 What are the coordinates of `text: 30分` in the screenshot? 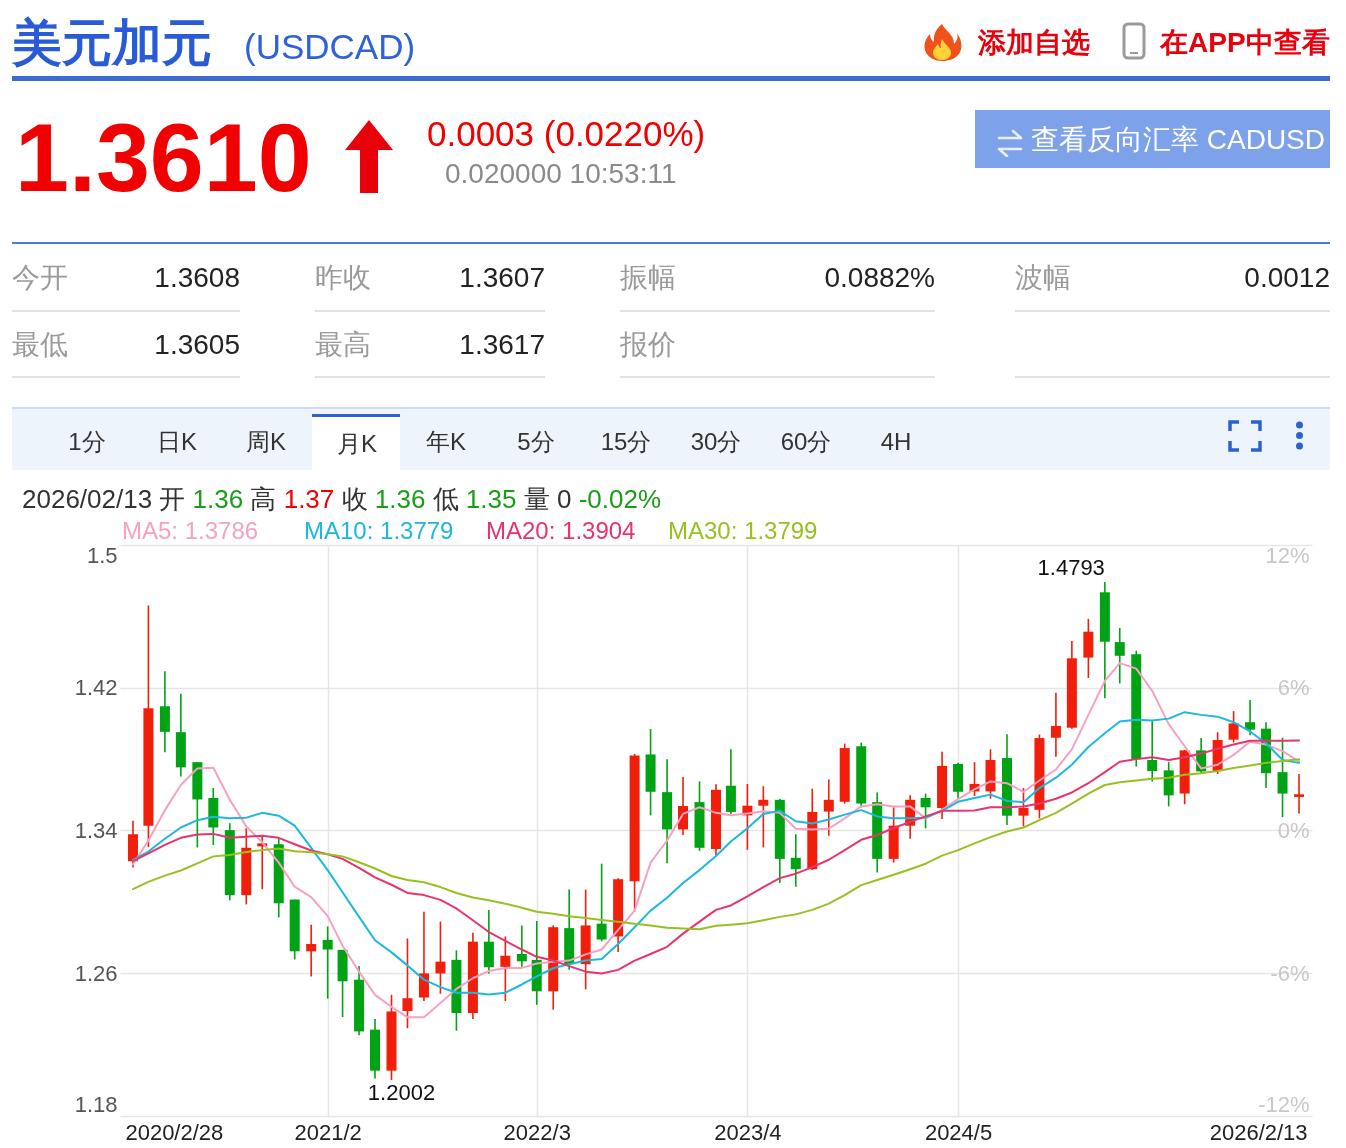 It's located at (716, 441).